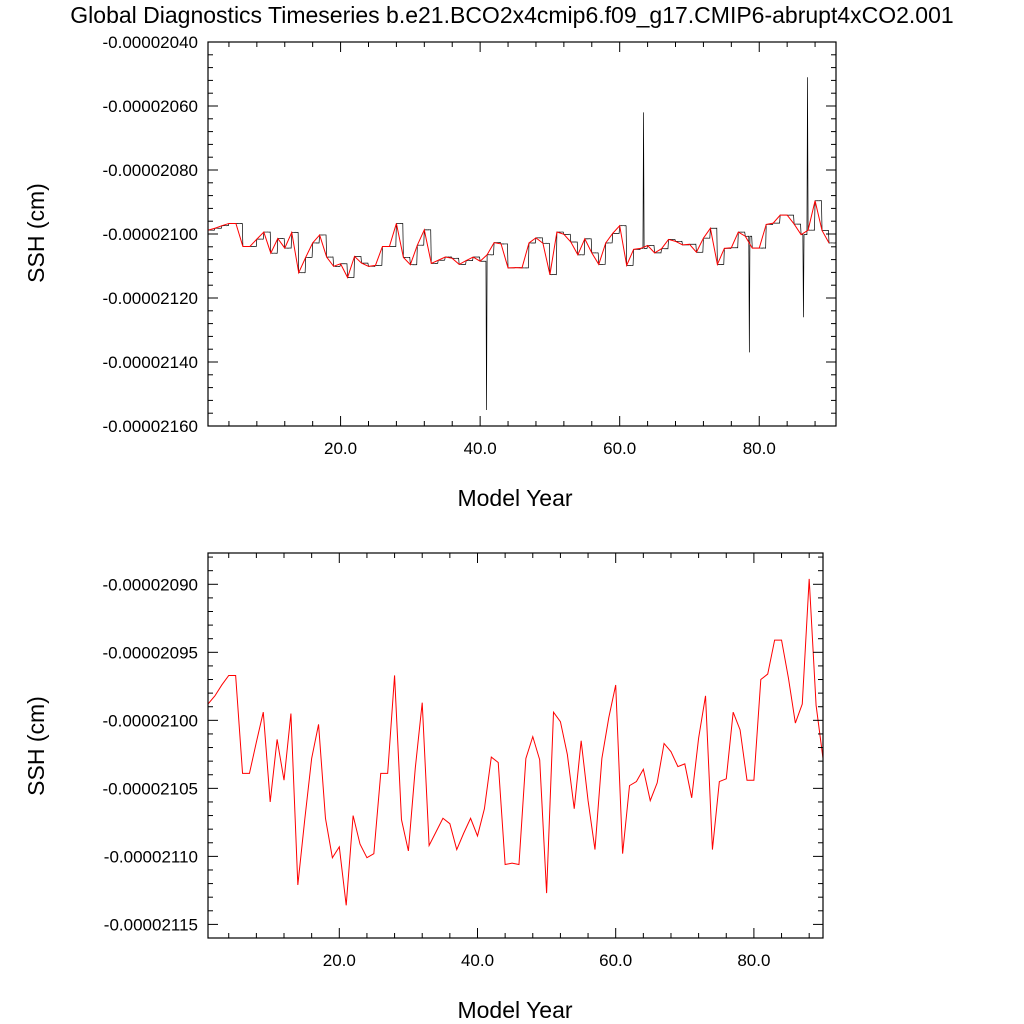 The height and width of the screenshot is (1024, 1024). Describe the element at coordinates (519, 239) in the screenshot. I see `top-annual-series-line` at that location.